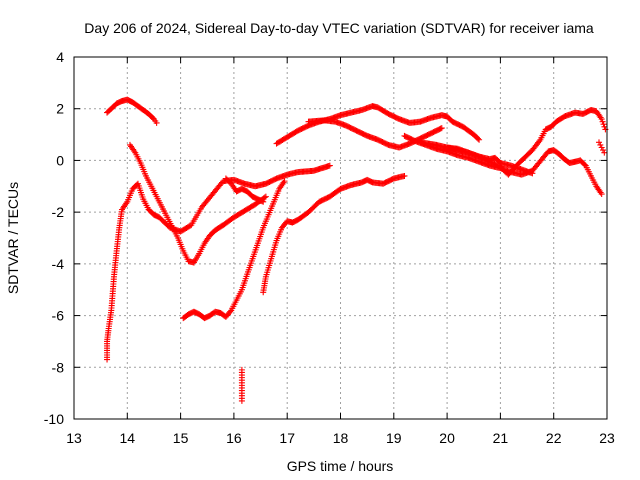 This screenshot has width=640, height=480. Describe the element at coordinates (58, 212) in the screenshot. I see `y-tick-label: -2` at that location.